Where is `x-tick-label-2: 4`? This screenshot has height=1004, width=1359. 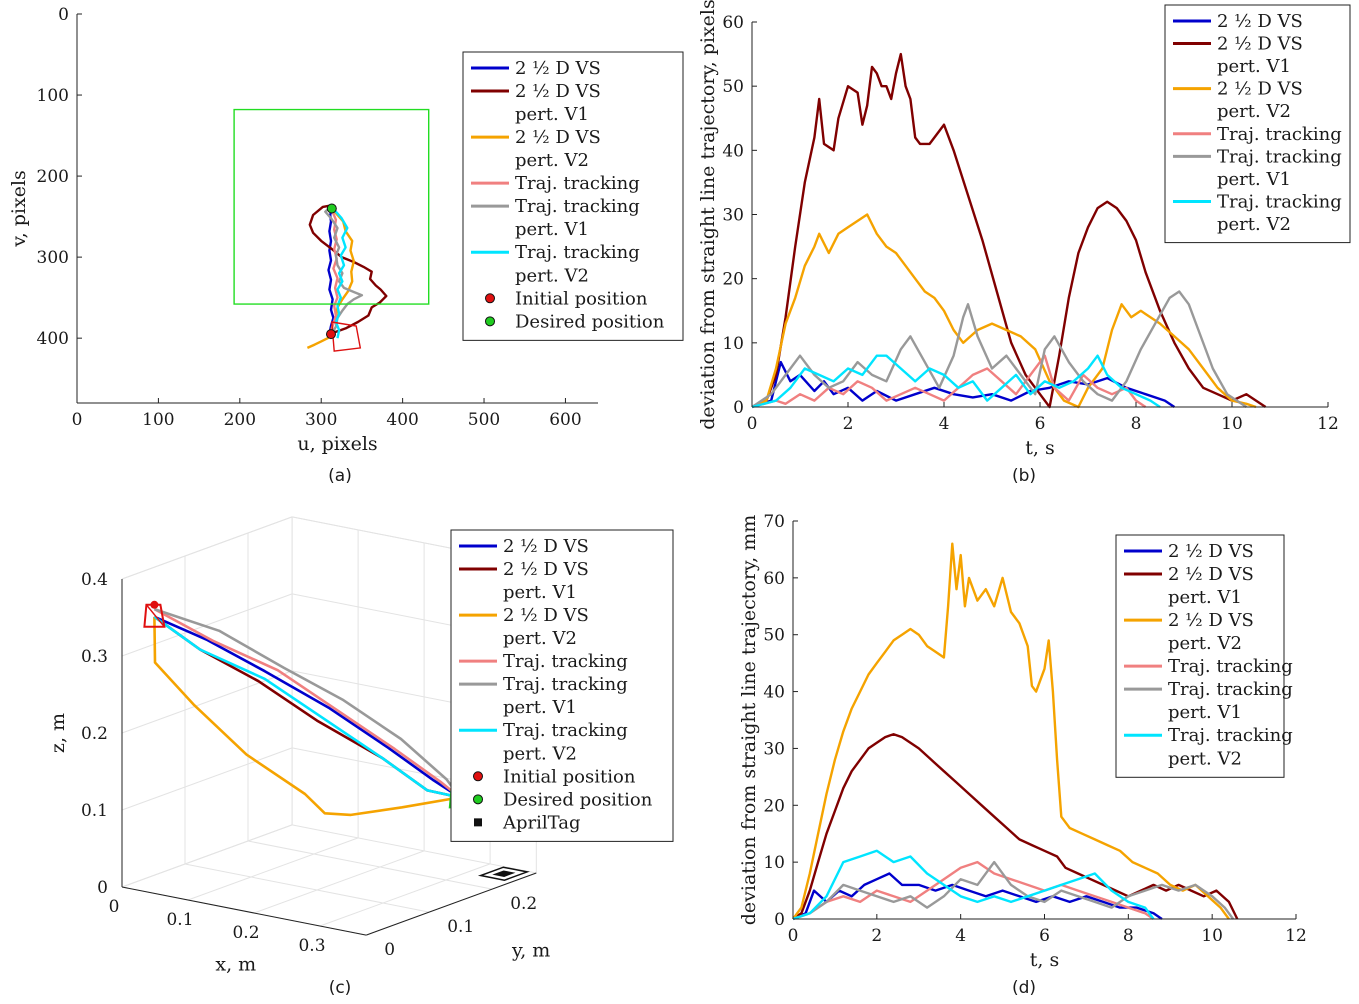 x-tick-label-2: 4 is located at coordinates (960, 936).